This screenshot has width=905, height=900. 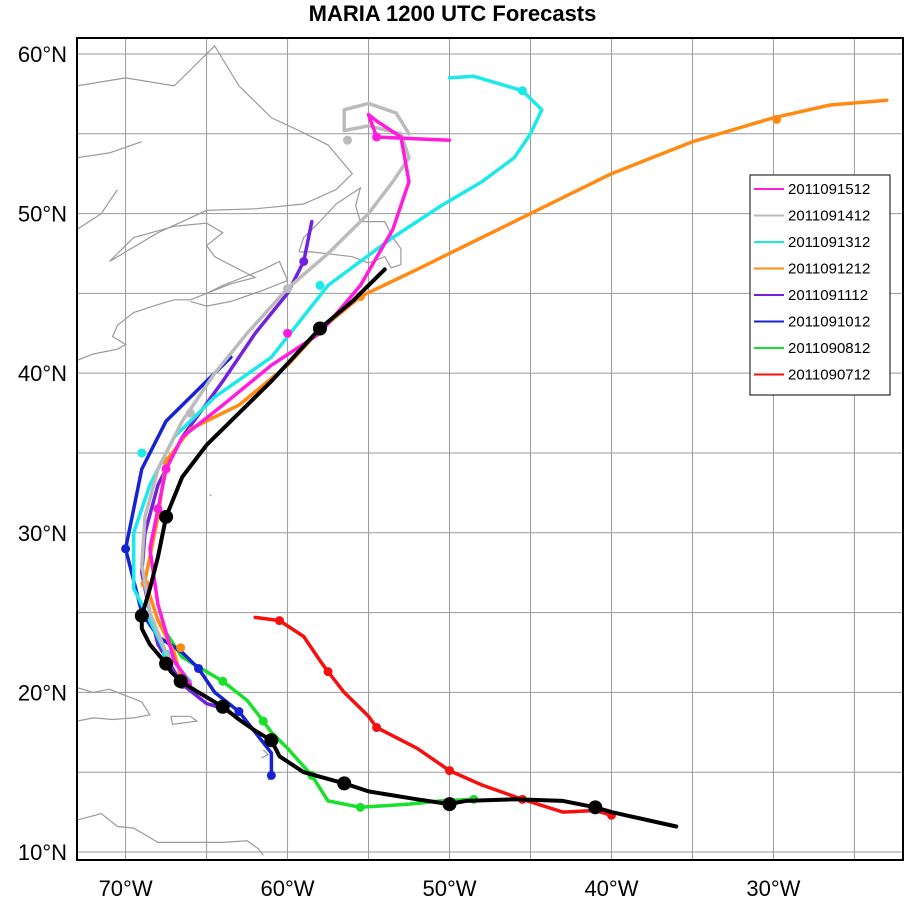 I want to click on legend-label: 2011091012, so click(x=829, y=322).